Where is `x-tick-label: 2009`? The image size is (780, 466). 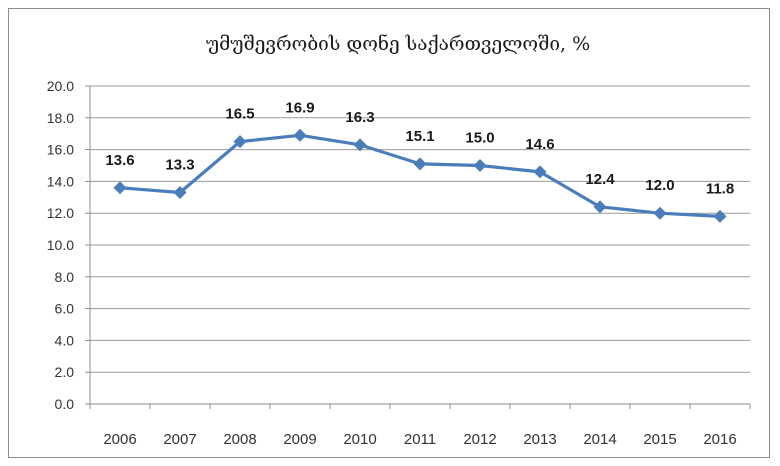
x-tick-label: 2009 is located at coordinates (299, 439).